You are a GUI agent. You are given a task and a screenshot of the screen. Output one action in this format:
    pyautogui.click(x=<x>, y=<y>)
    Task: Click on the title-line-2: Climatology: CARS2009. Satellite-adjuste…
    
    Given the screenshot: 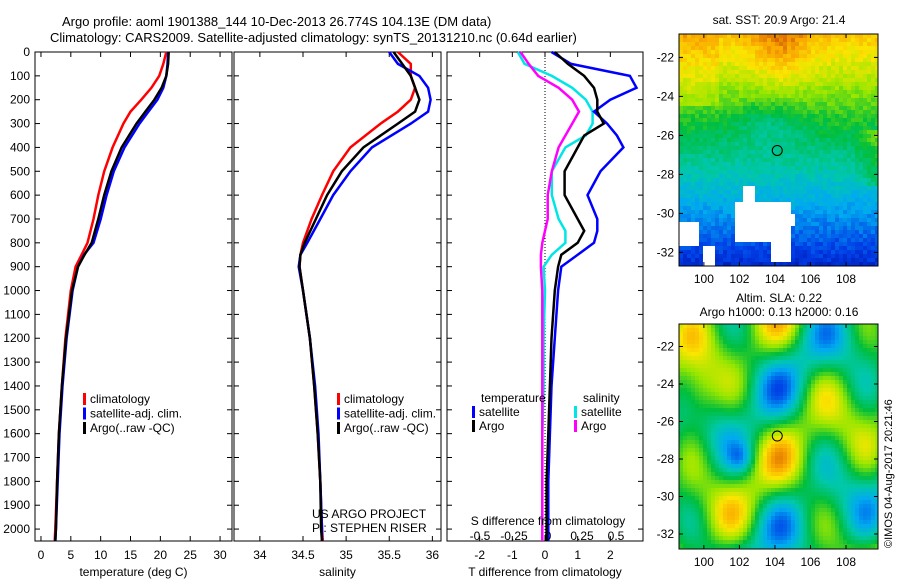 What is the action you would take?
    pyautogui.click(x=313, y=37)
    